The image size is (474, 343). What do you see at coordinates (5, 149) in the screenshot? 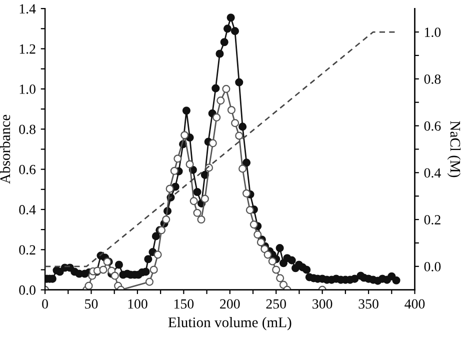
I see `y-axis-title: Absorbance` at bounding box center [5, 149].